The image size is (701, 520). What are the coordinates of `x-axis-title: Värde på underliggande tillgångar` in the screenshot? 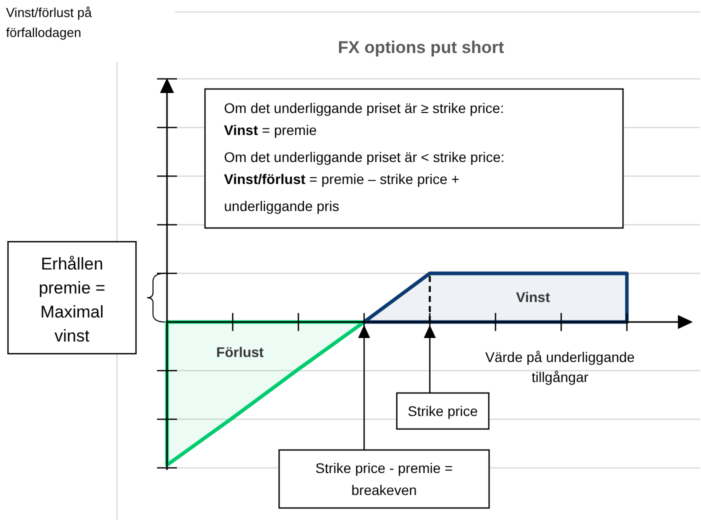 It's located at (560, 367).